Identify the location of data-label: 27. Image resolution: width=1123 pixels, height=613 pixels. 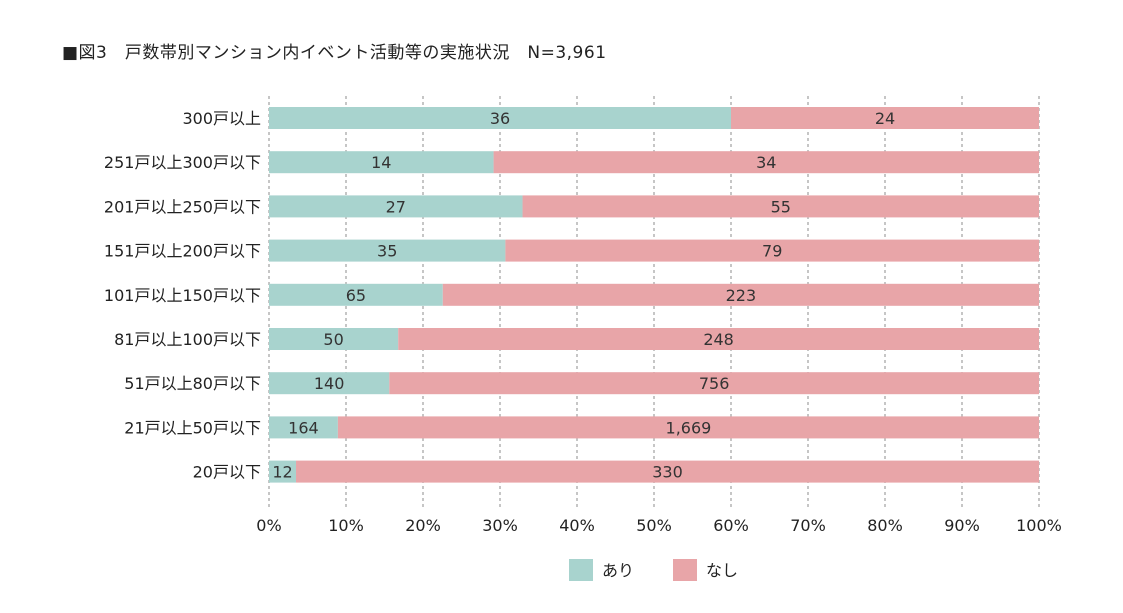
(396, 206).